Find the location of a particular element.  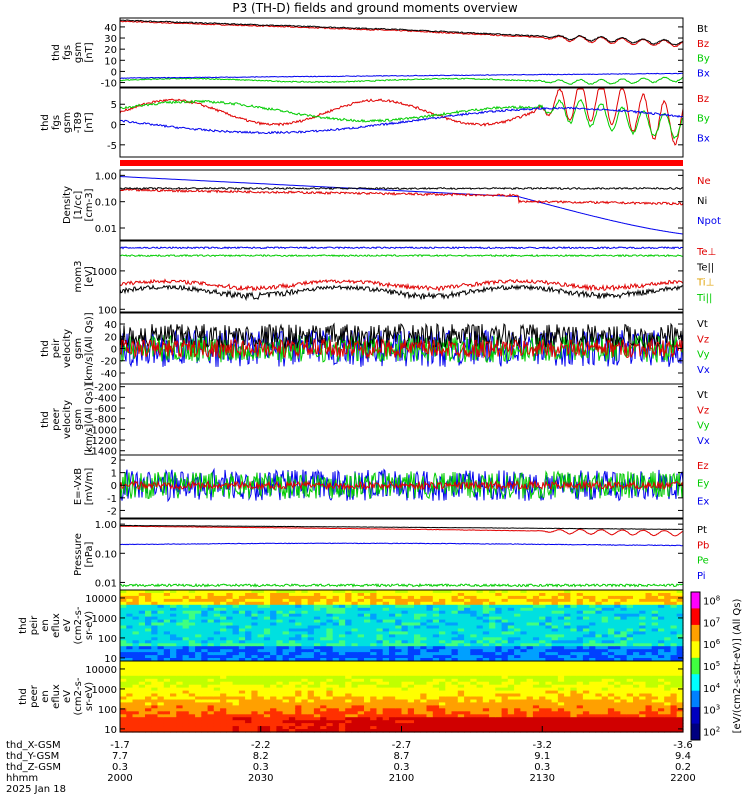

y-axis-label: thd is located at coordinates (45, 122).